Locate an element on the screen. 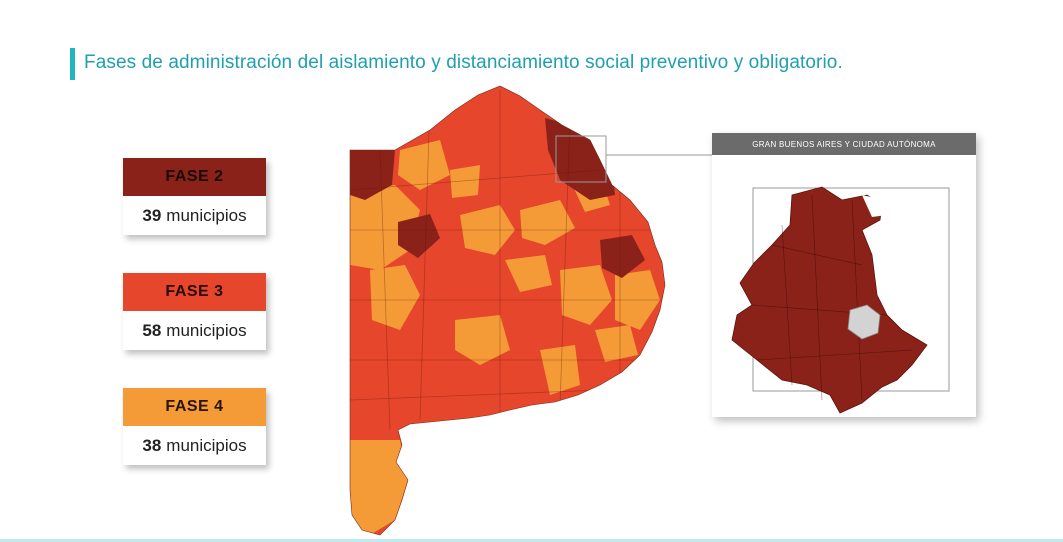  gba-region is located at coordinates (829, 300).